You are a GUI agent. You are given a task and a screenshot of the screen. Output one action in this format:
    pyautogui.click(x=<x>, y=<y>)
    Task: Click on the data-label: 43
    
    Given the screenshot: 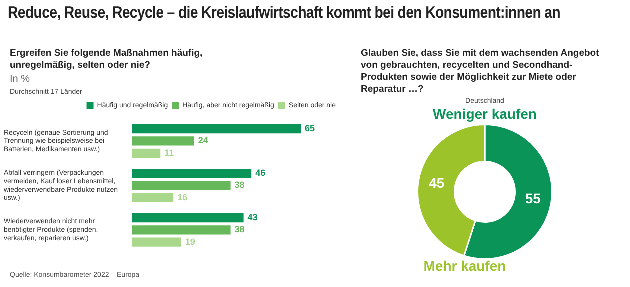 What is the action you would take?
    pyautogui.click(x=253, y=217)
    